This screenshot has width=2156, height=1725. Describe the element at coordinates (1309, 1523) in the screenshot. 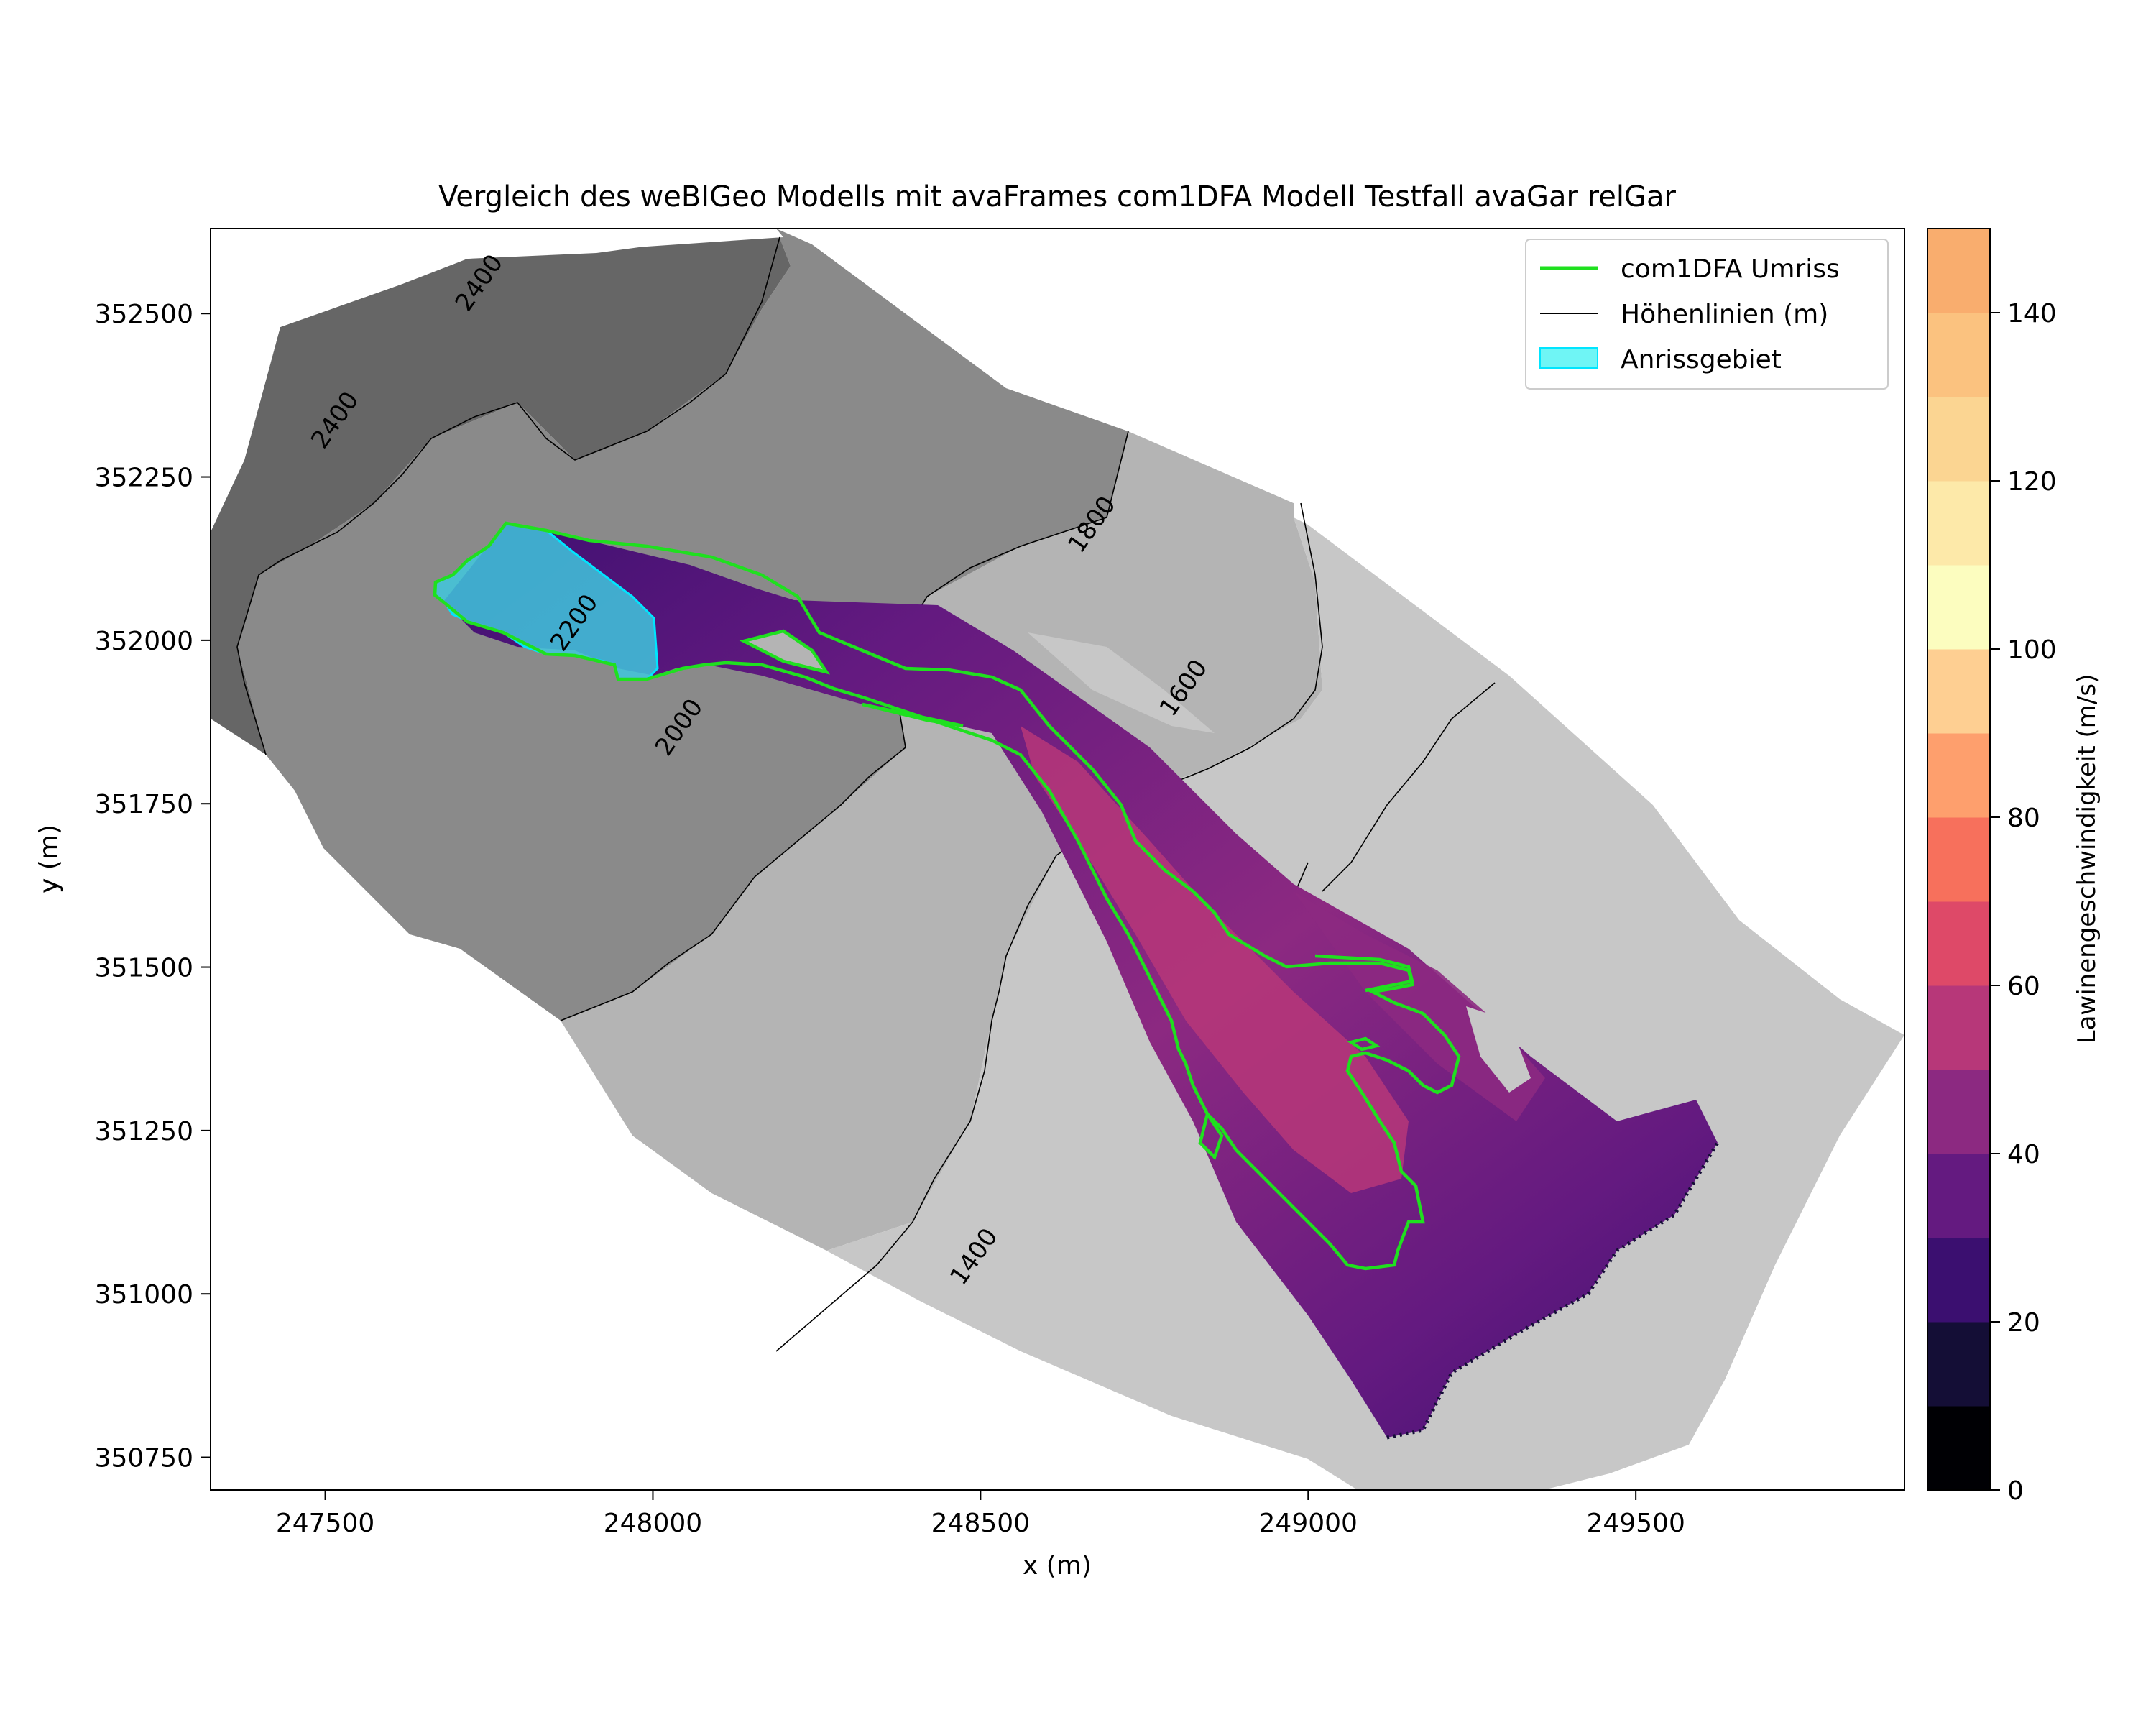

I see `x-tick-label: 249000` at that location.